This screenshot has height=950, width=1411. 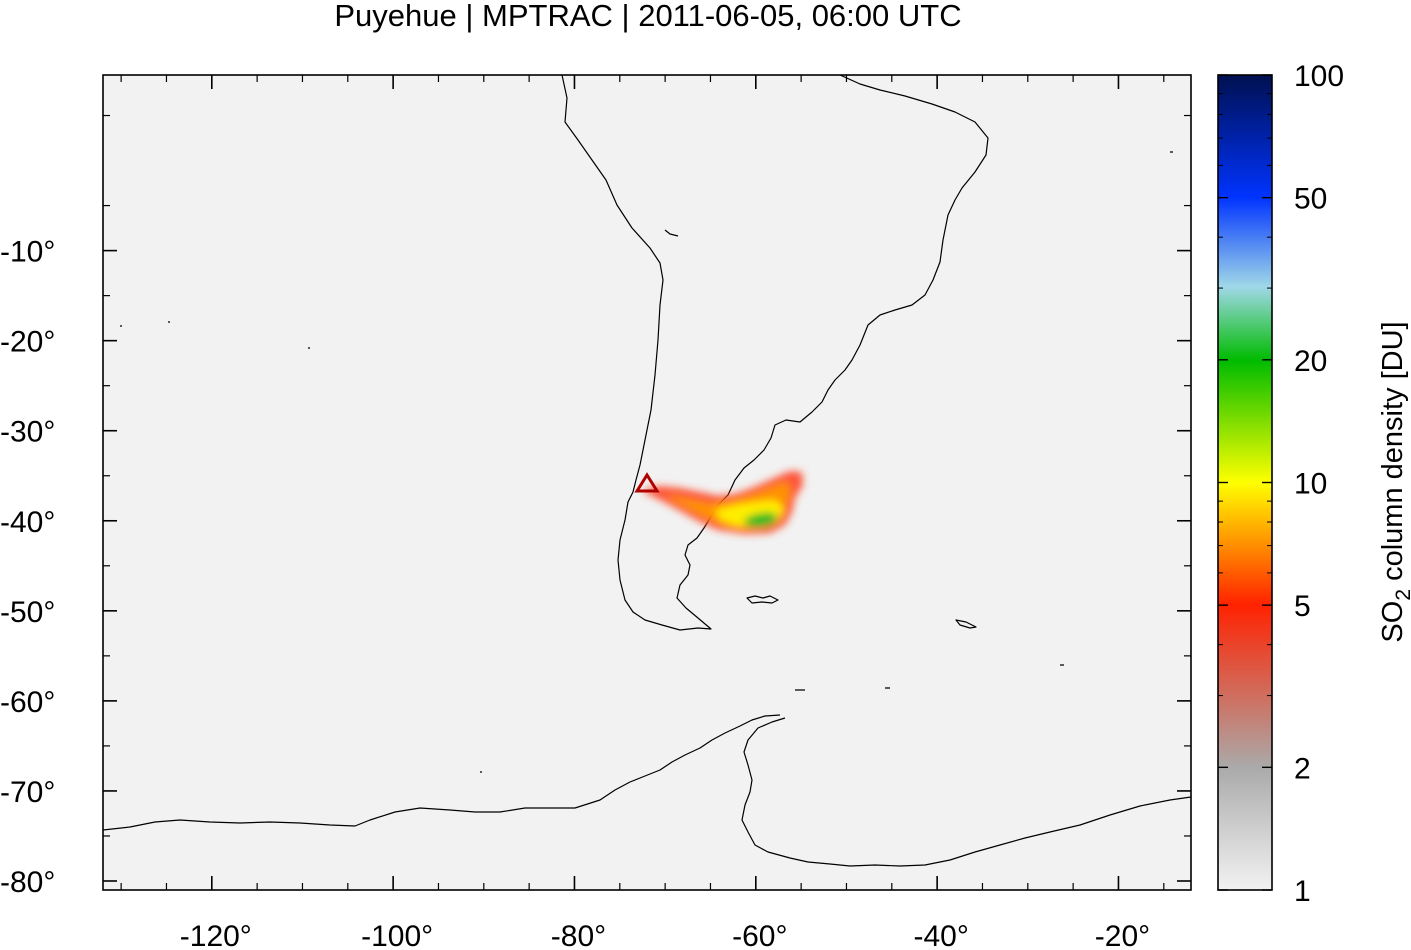 What do you see at coordinates (27, 522) in the screenshot?
I see `lat-tick-label: -40°` at bounding box center [27, 522].